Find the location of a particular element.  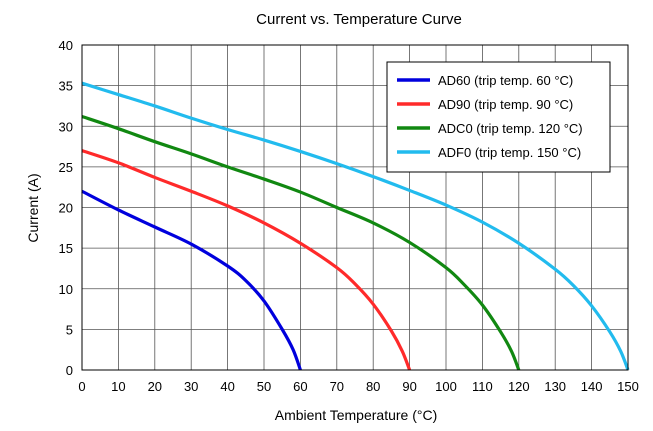

legend-label-2: ADC0 (trip temp. 120 °C) is located at coordinates (510, 128).